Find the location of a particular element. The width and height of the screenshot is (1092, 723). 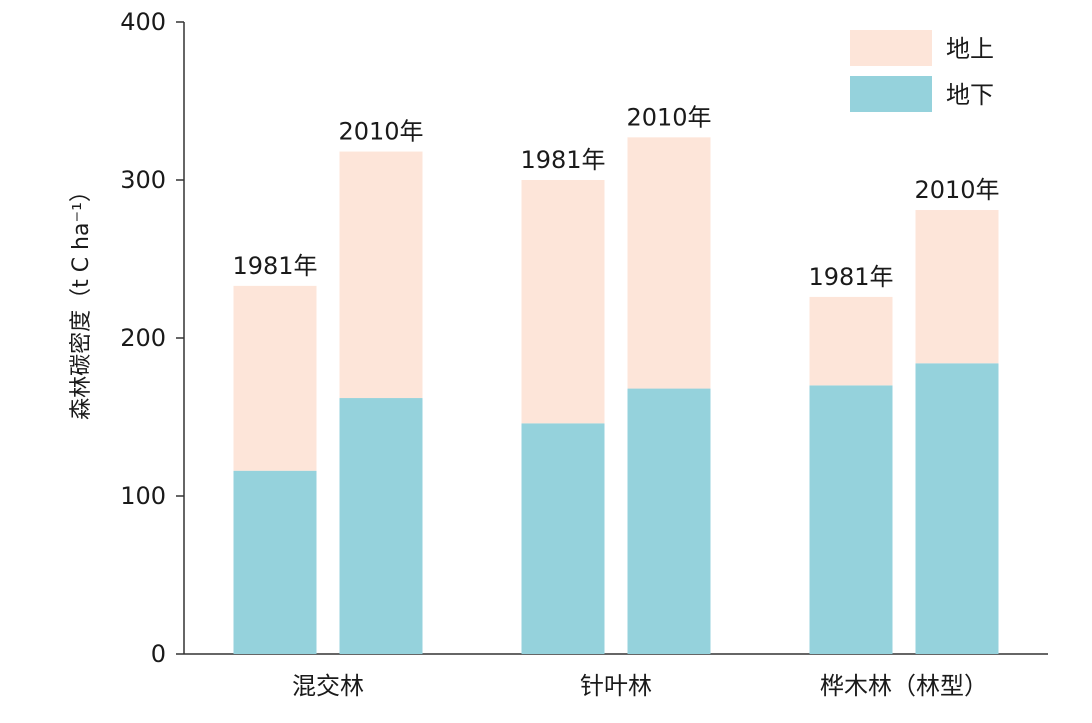

y-axis-title-group: 森林碳密度（t C ha⁻¹） is located at coordinates (81, 300).